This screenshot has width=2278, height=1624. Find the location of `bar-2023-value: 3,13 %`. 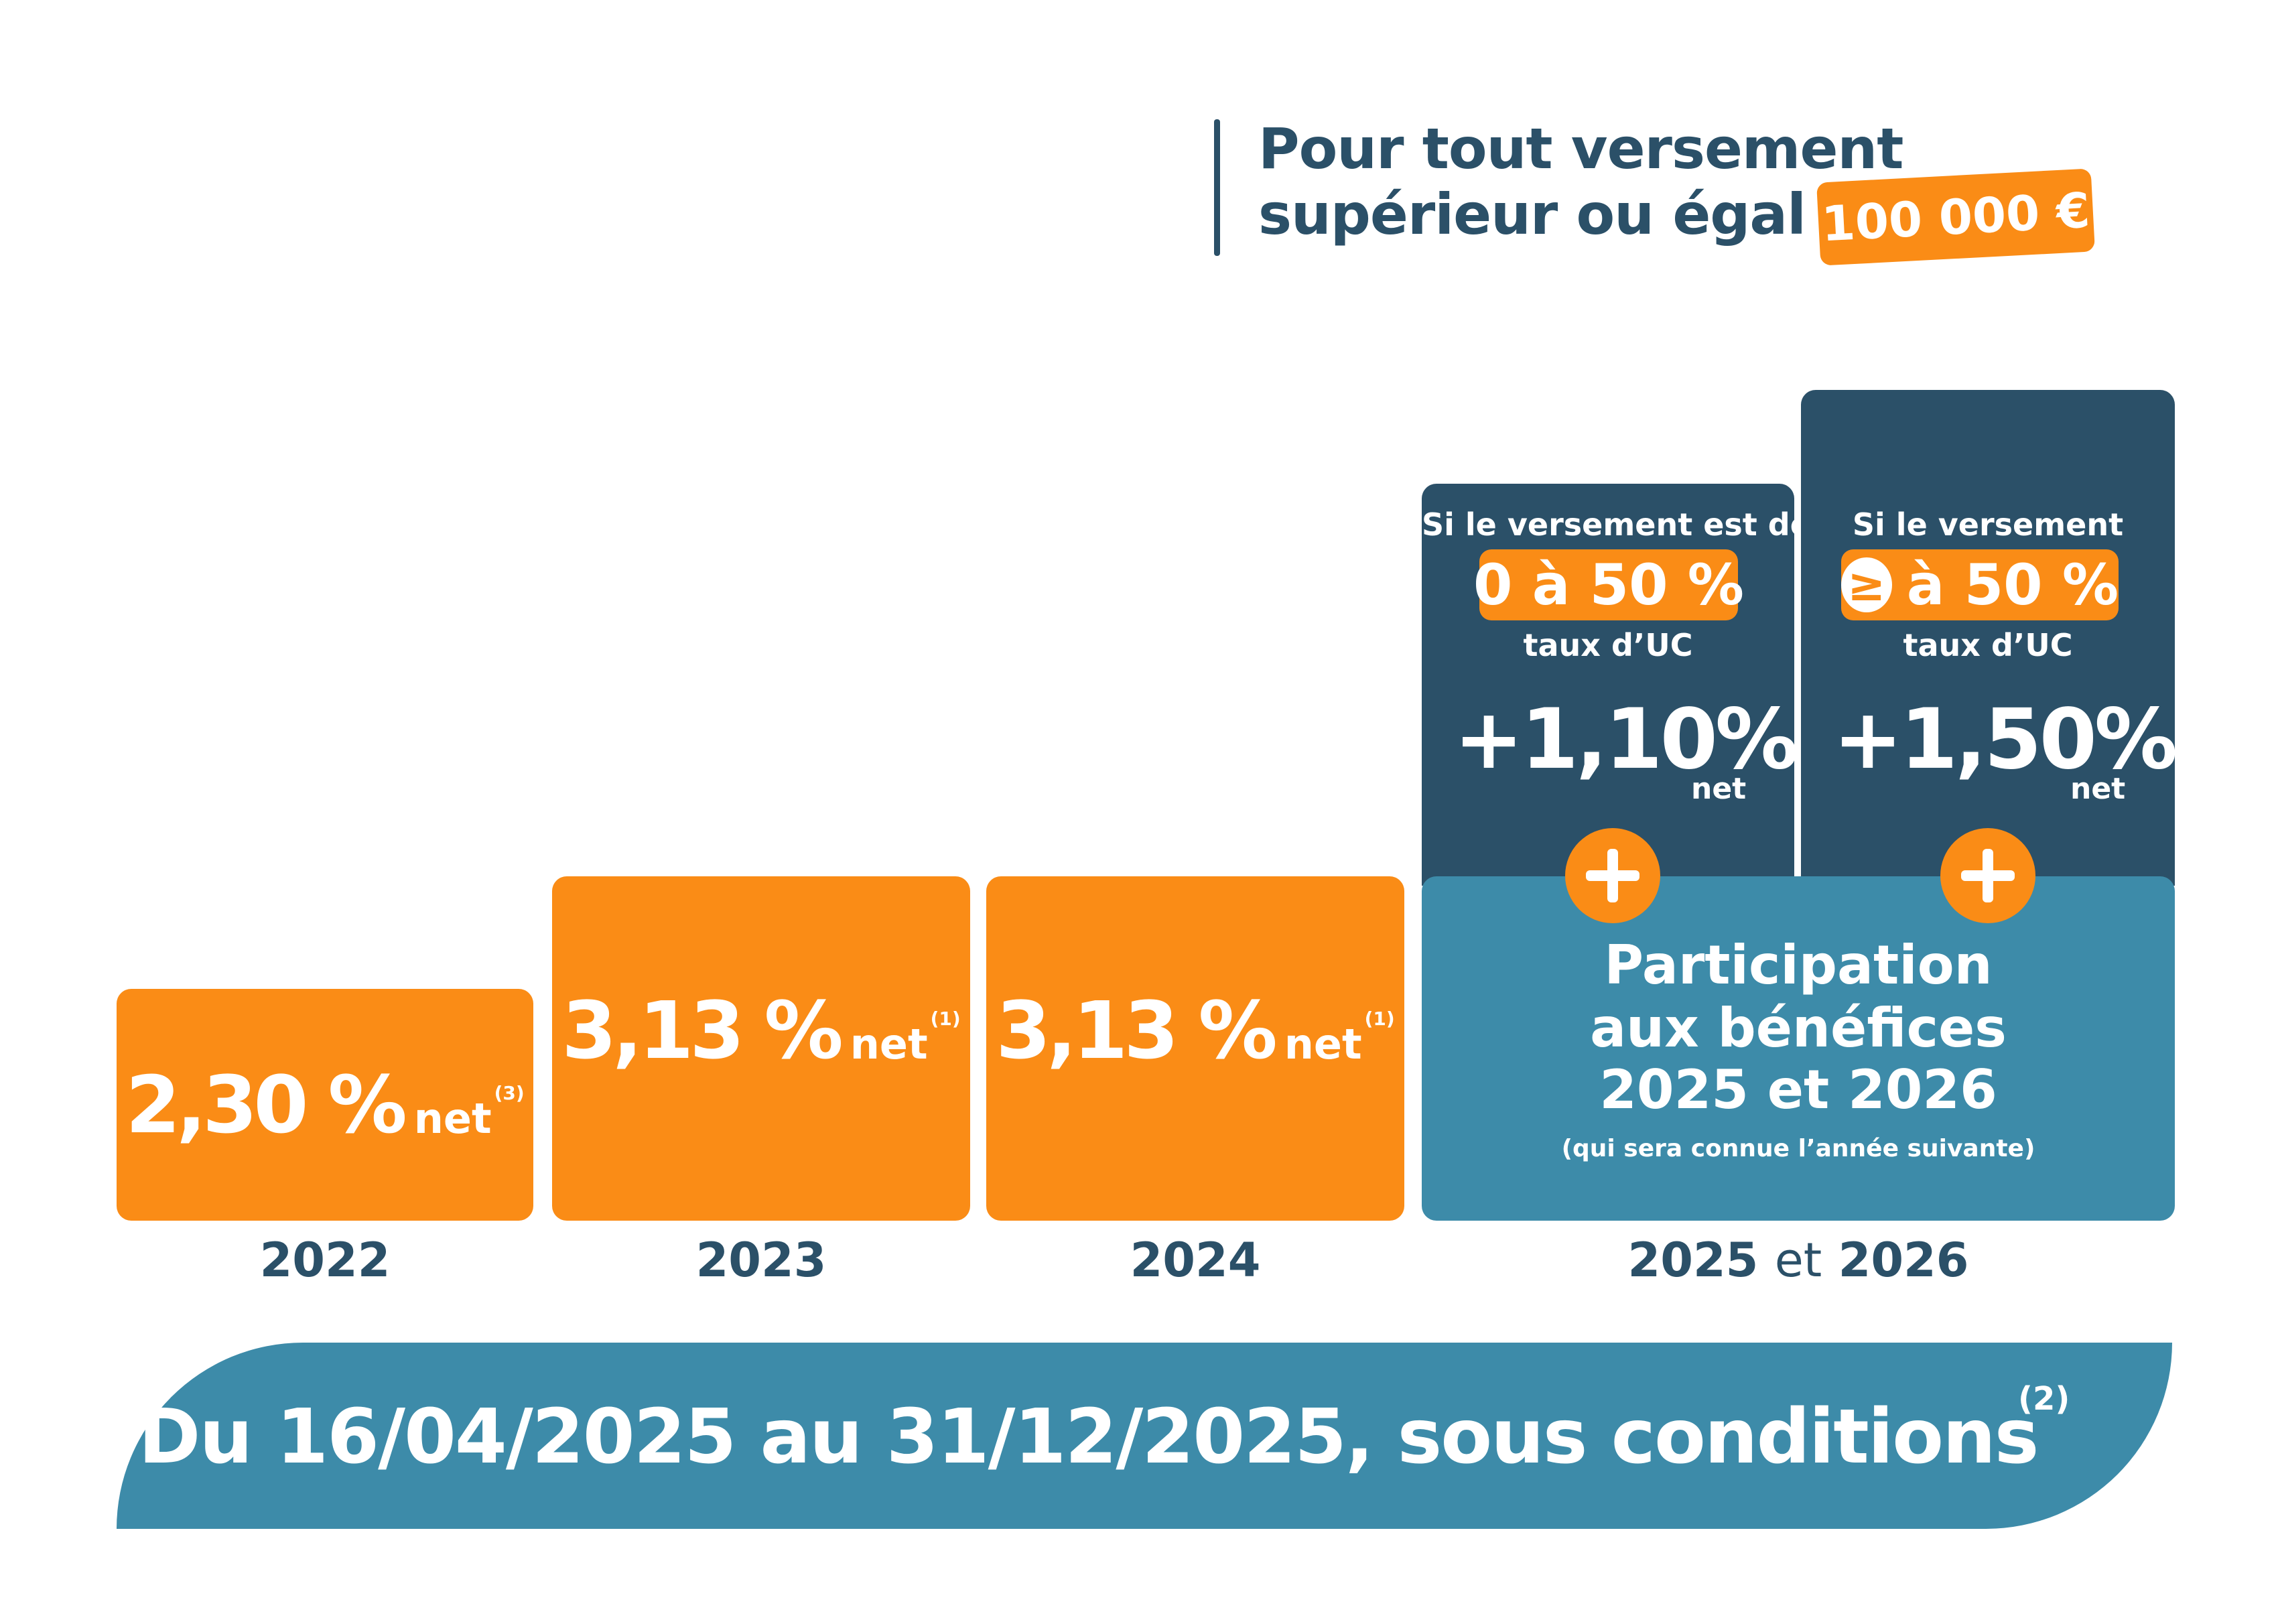

bar-2023-value: 3,13 % is located at coordinates (702, 1031).